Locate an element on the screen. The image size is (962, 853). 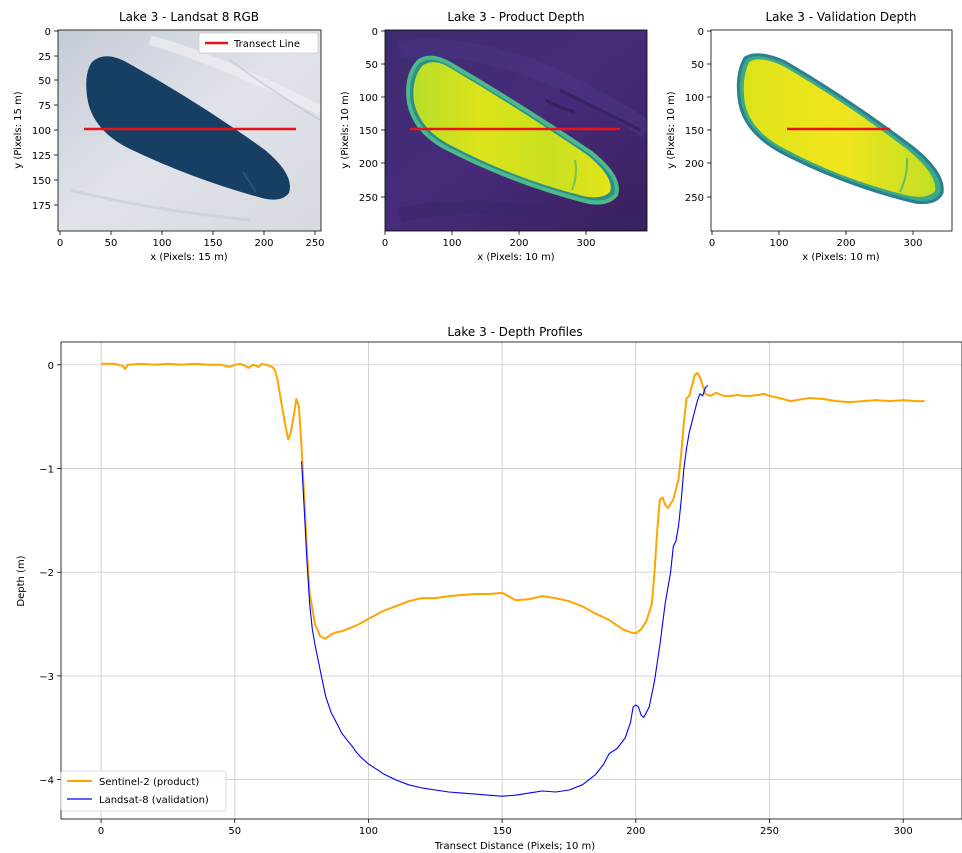
panel3-x-ticks: 0 100 200 300 is located at coordinates (816, 240).